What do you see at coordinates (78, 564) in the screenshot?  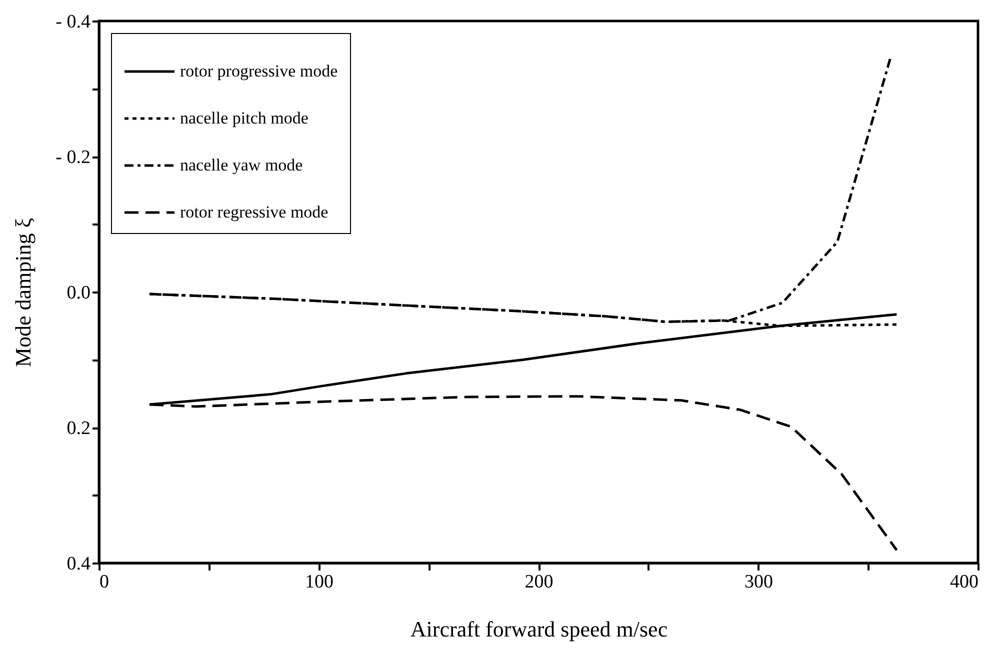 I see `y-tick-label: 0.4` at bounding box center [78, 564].